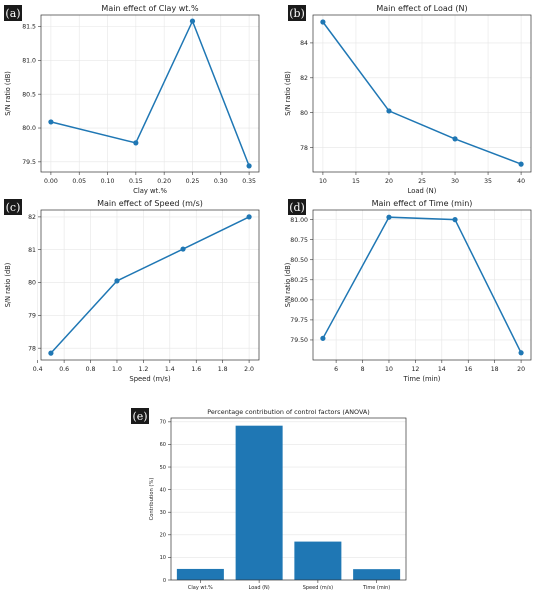 This screenshot has height=598, width=550. I want to click on y-tick-label: 30, so click(163, 513).